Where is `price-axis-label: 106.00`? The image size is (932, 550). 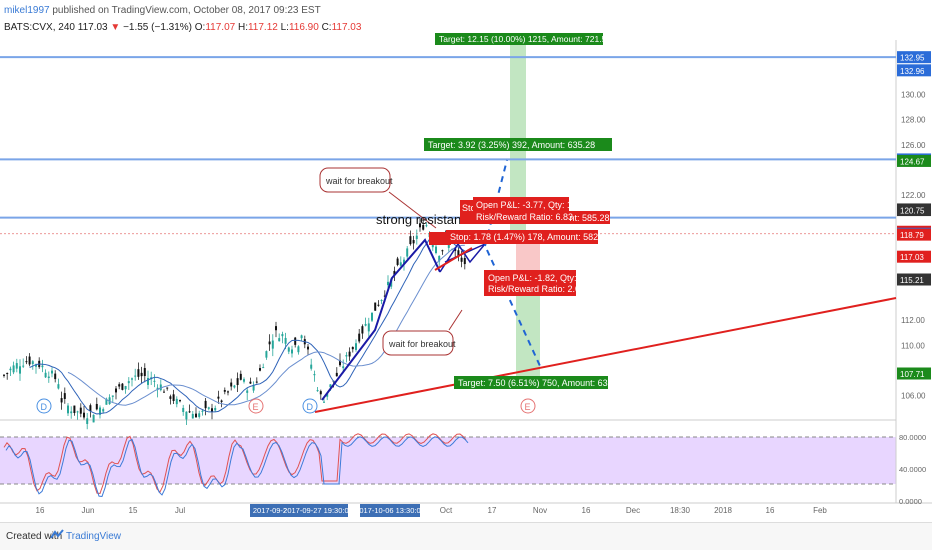
price-axis-label: 106.00 is located at coordinates (913, 395).